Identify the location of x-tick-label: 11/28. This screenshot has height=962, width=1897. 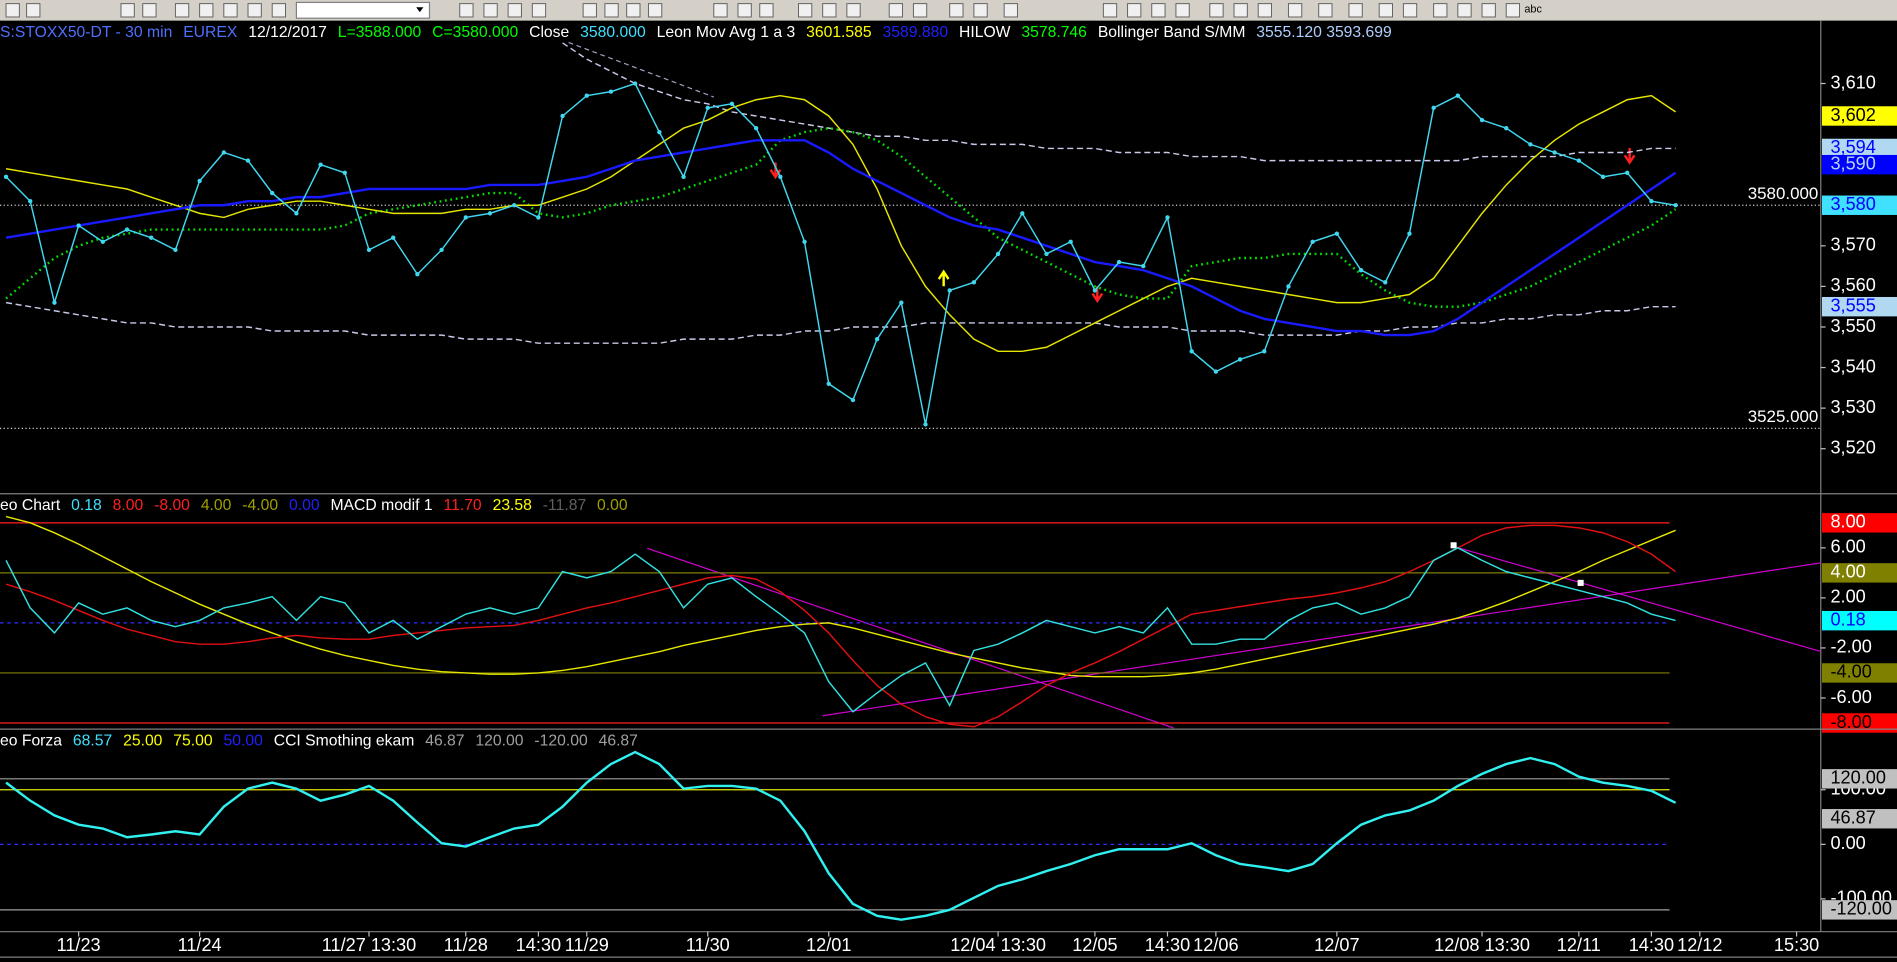
(466, 945).